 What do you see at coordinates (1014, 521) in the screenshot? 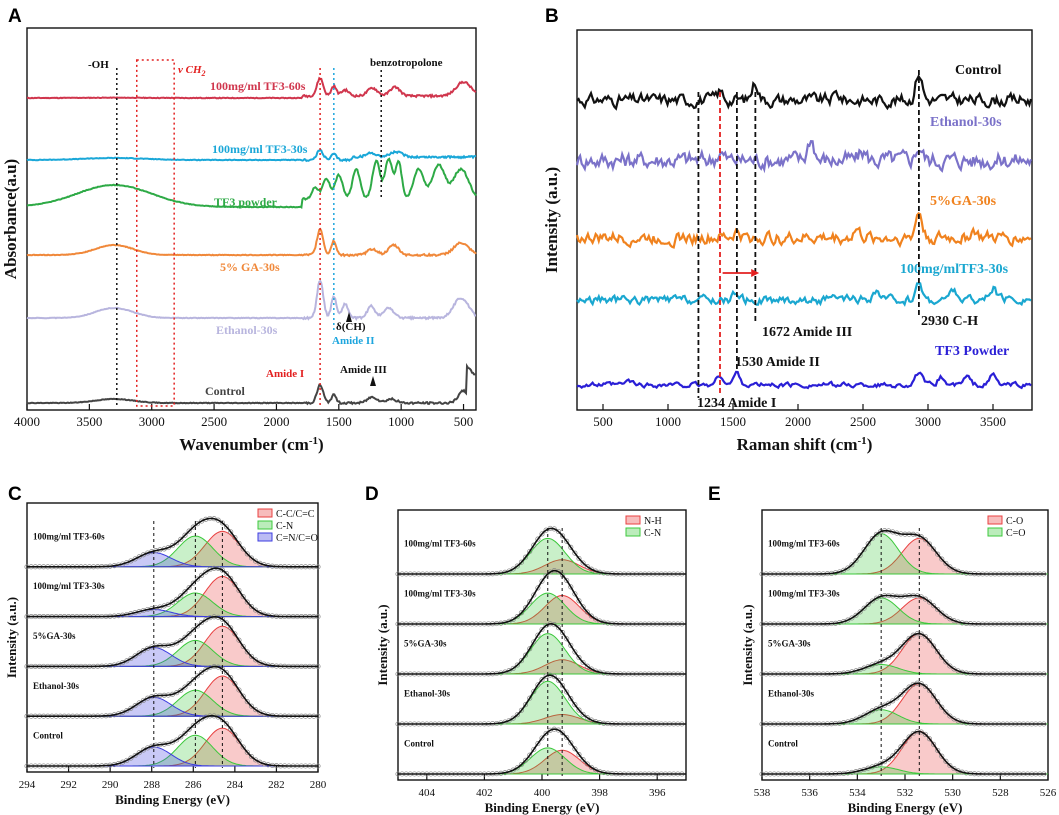
I see `panel-e-legend-label: C-O` at bounding box center [1014, 521].